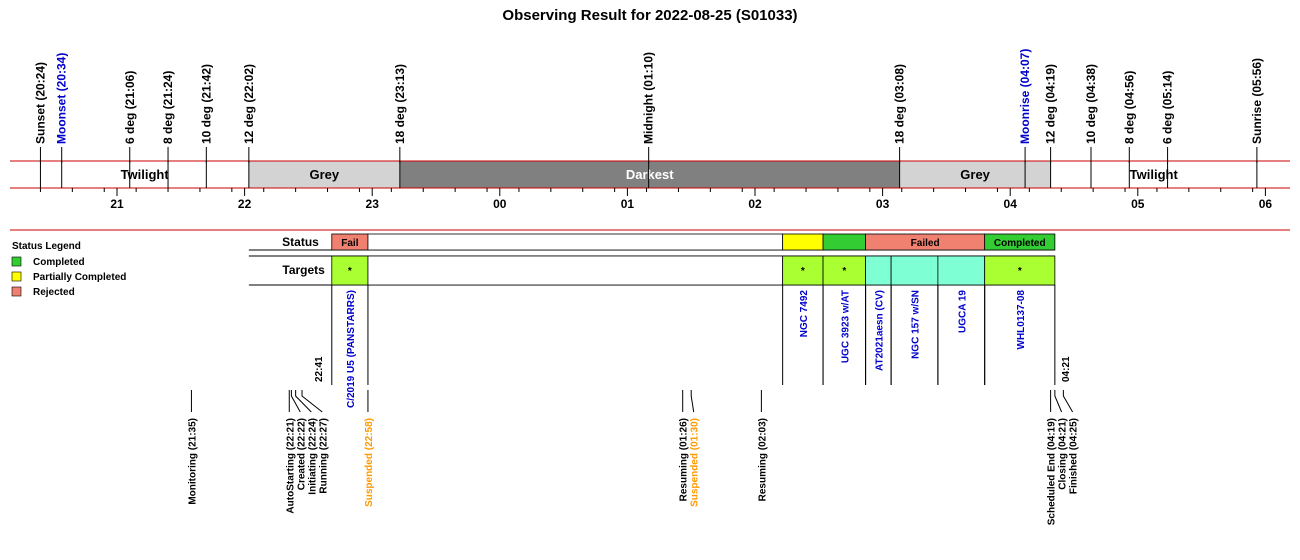 The width and height of the screenshot is (1300, 560). What do you see at coordinates (755, 204) in the screenshot?
I see `hour-label: 02` at bounding box center [755, 204].